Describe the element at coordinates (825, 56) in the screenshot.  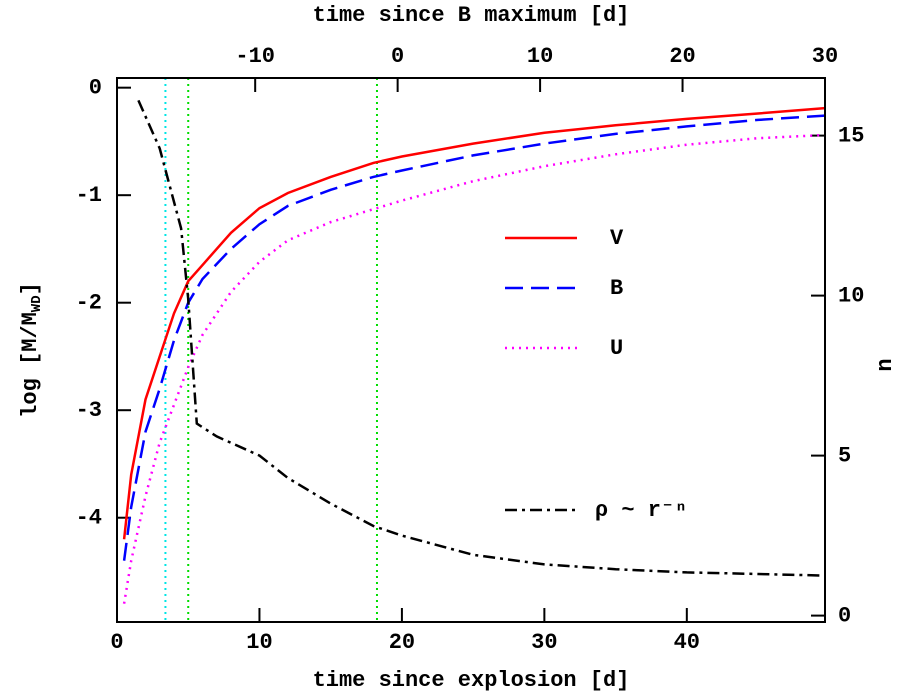
I see `x2-tick-label: 30` at that location.